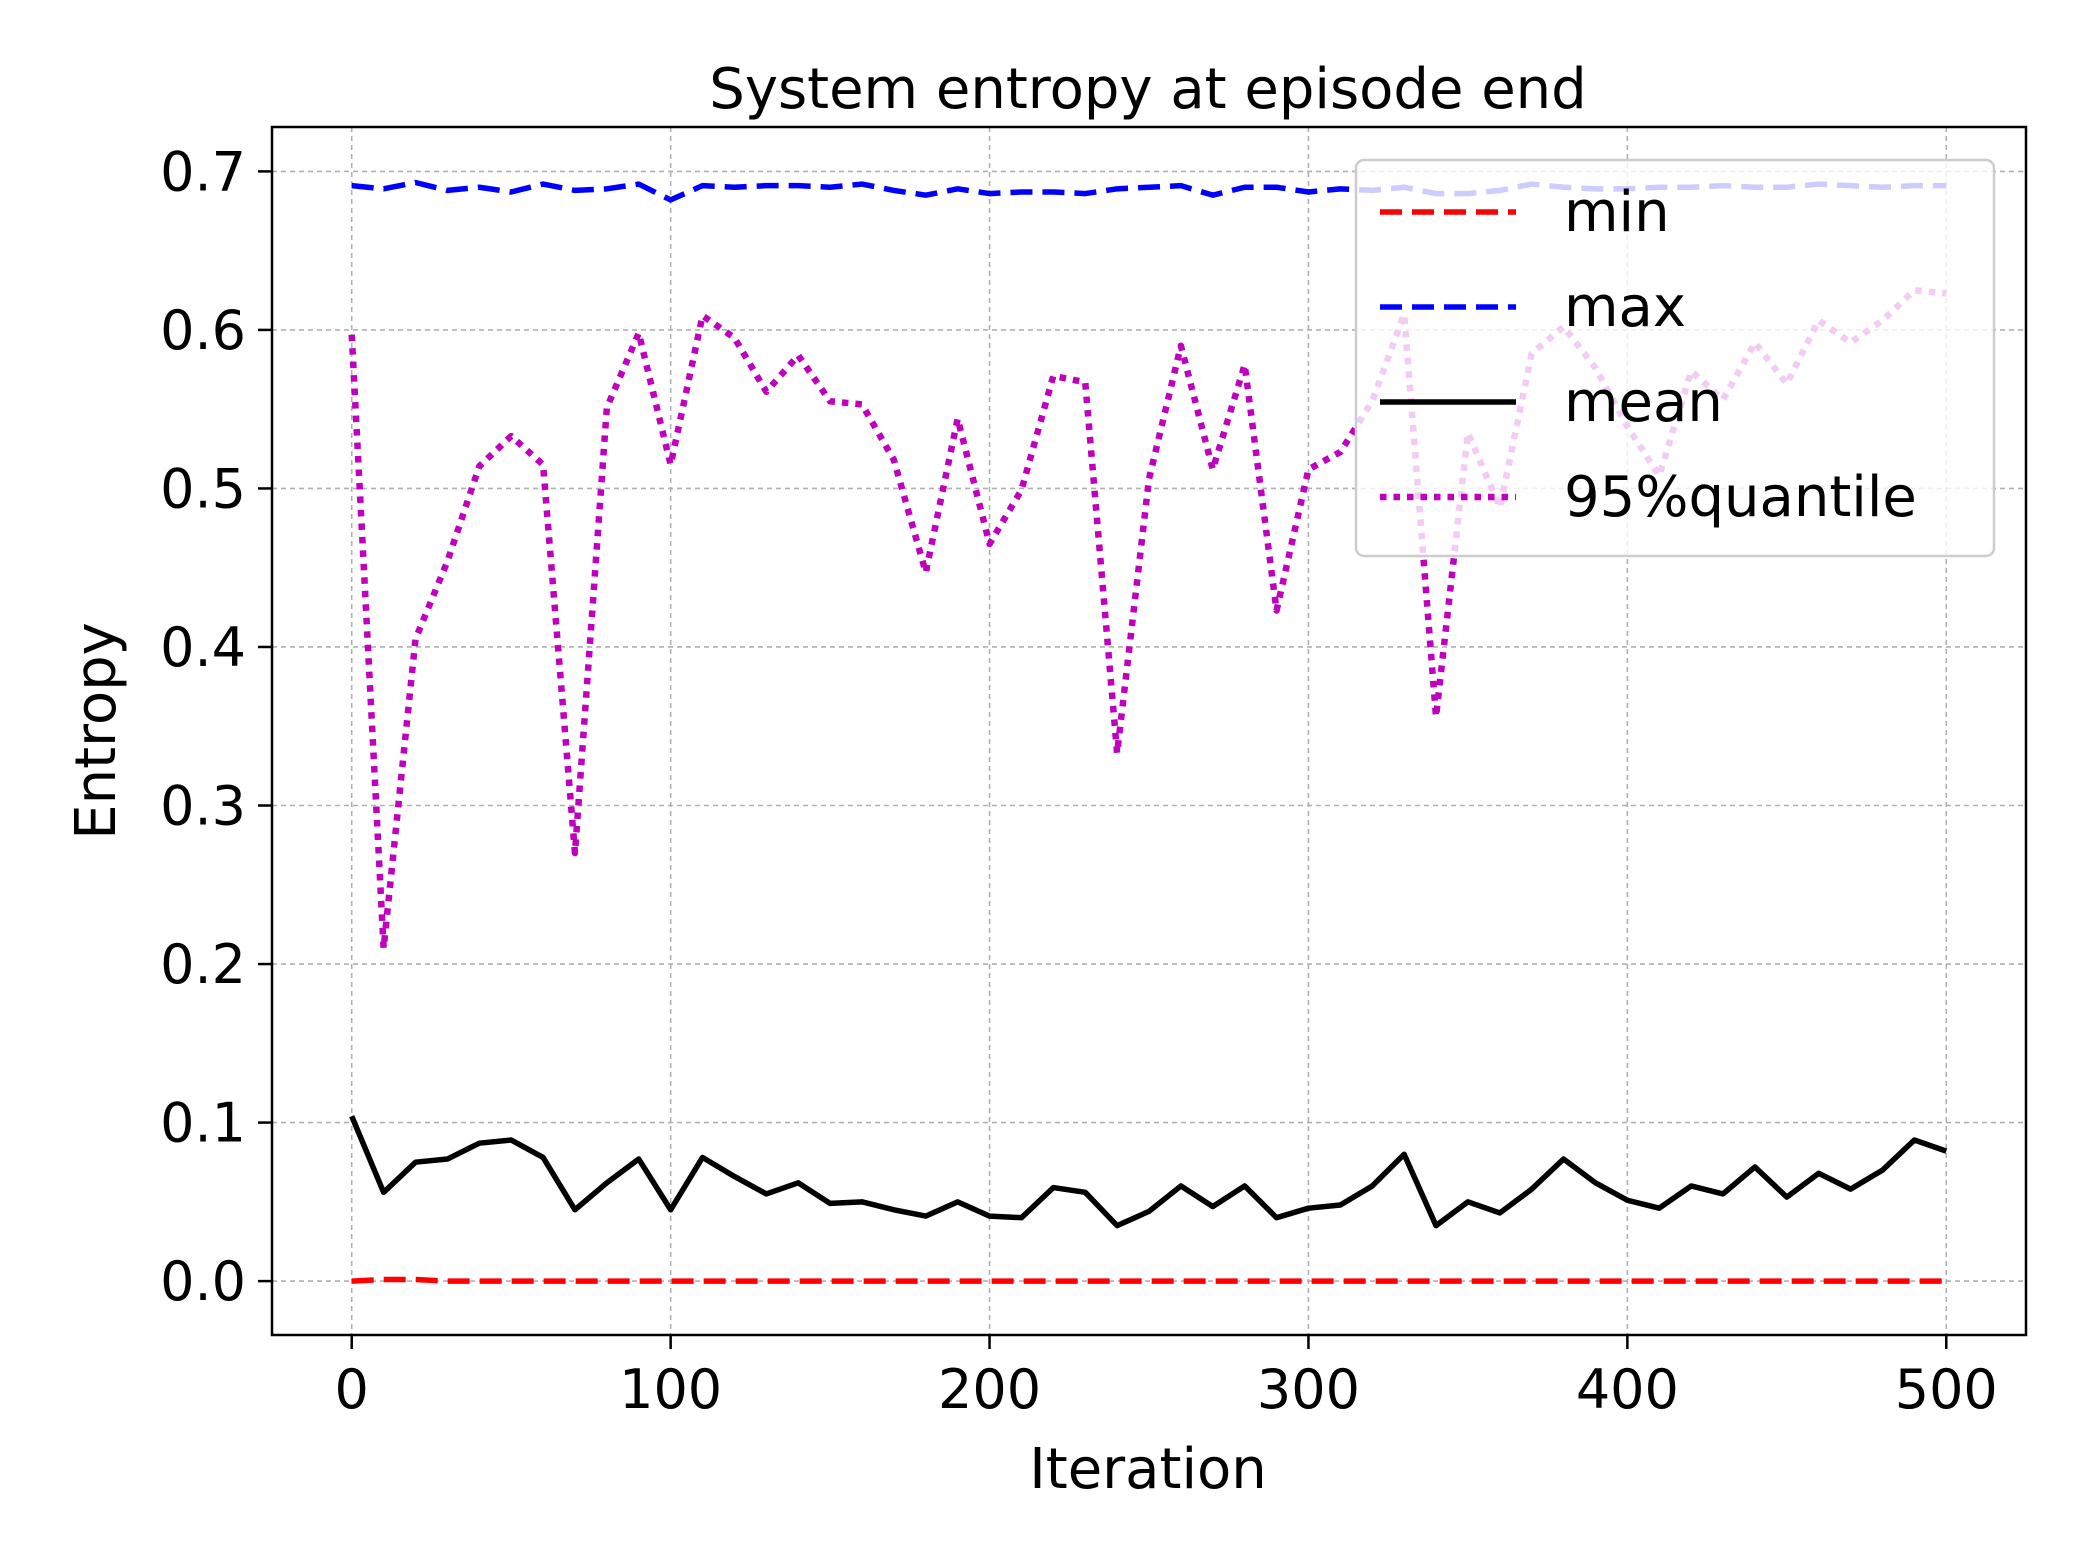  What do you see at coordinates (1147, 89) in the screenshot?
I see `chart-title: System entropy at episode end` at bounding box center [1147, 89].